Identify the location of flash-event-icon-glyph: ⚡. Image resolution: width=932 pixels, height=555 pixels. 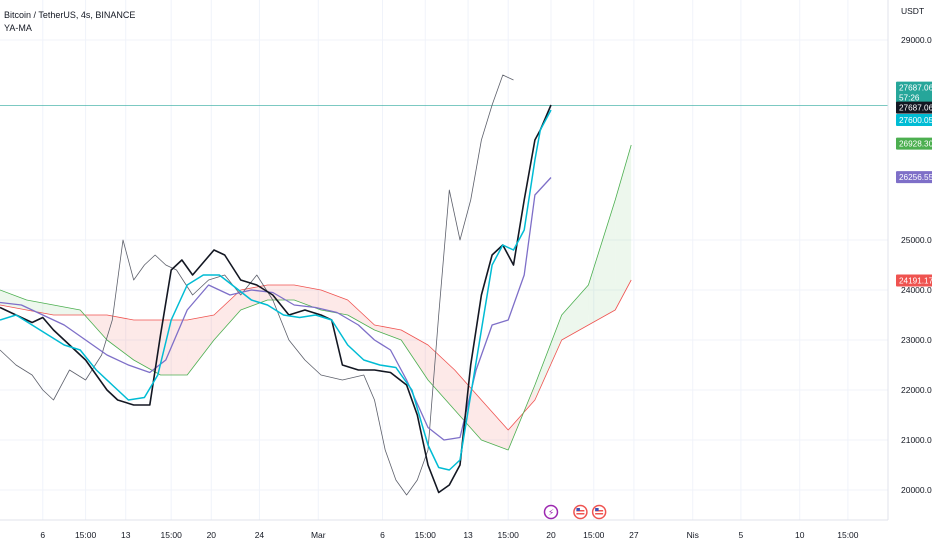
(551, 514).